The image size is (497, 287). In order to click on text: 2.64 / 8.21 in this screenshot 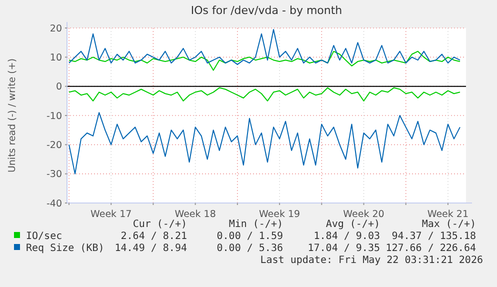, I will do `click(153, 236)`.